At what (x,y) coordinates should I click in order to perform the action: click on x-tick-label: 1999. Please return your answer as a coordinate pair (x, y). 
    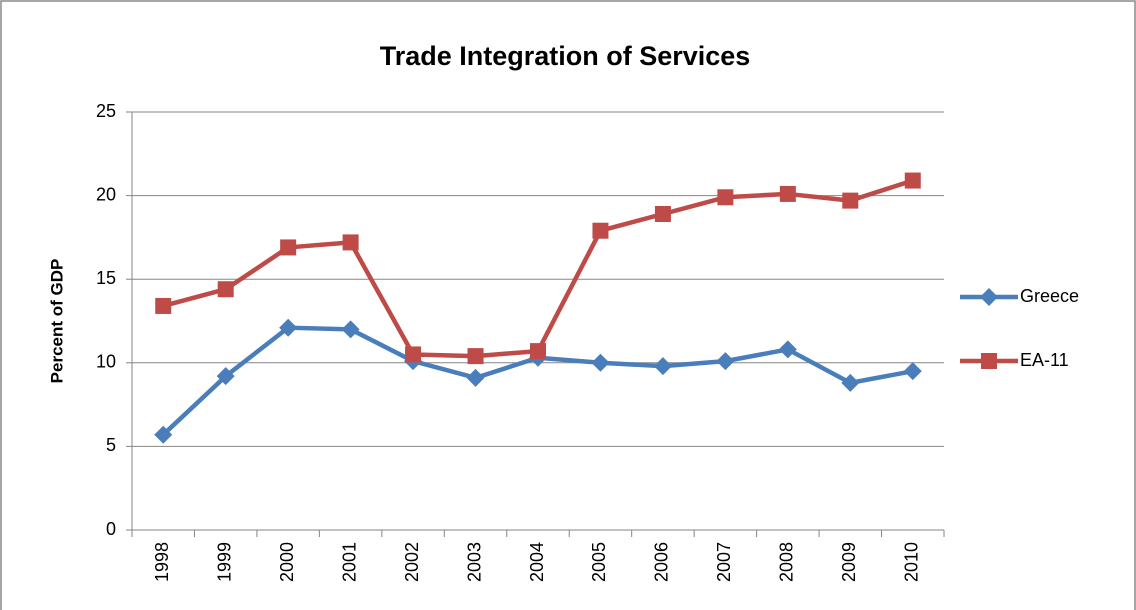
    Looking at the image, I should click on (224, 562).